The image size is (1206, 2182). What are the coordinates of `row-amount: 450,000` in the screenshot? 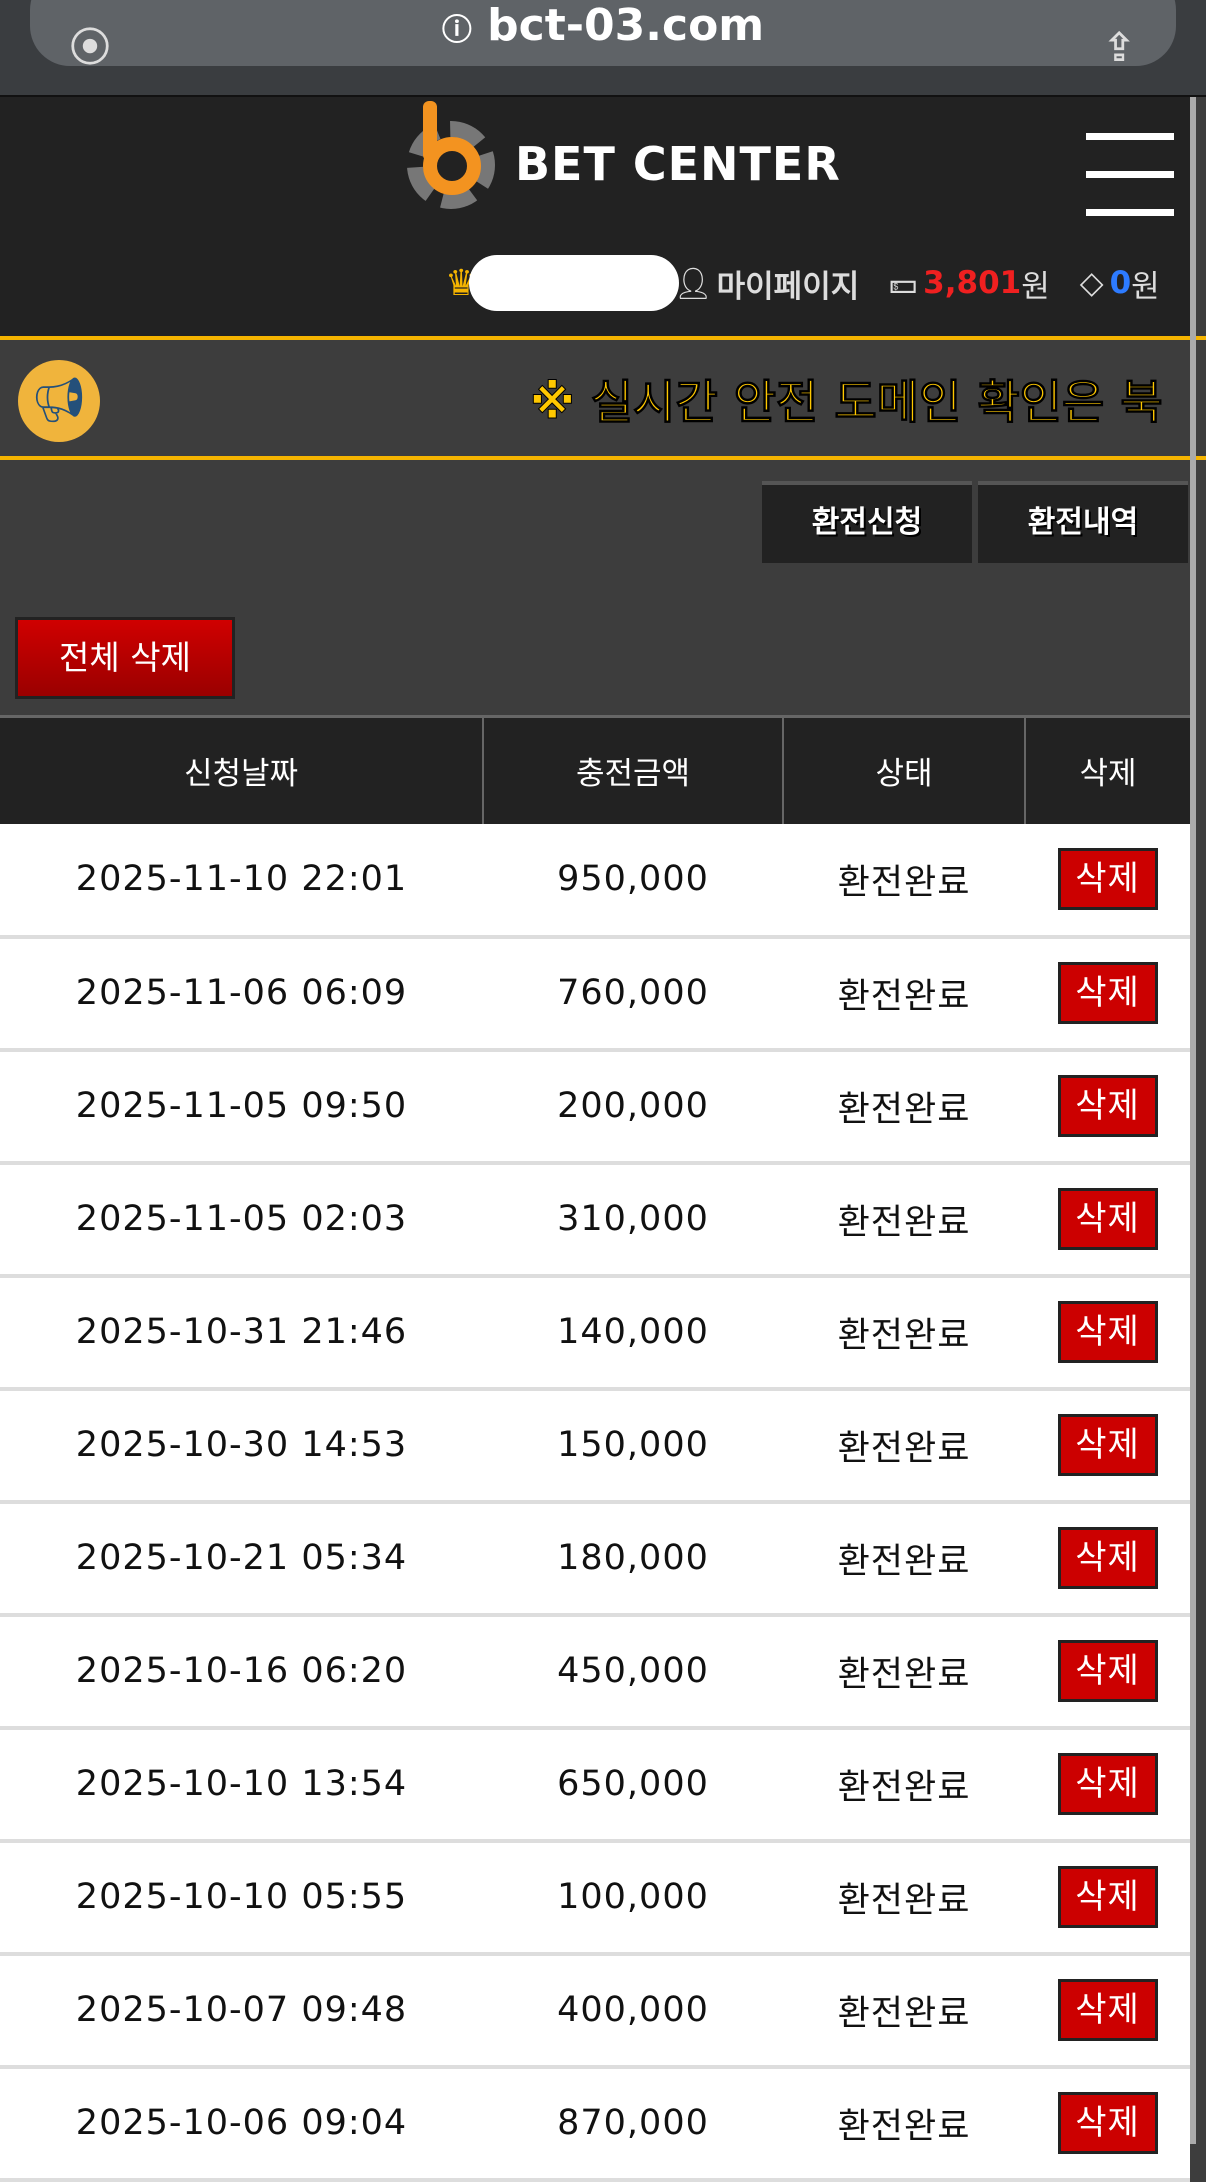 It's located at (633, 1672).